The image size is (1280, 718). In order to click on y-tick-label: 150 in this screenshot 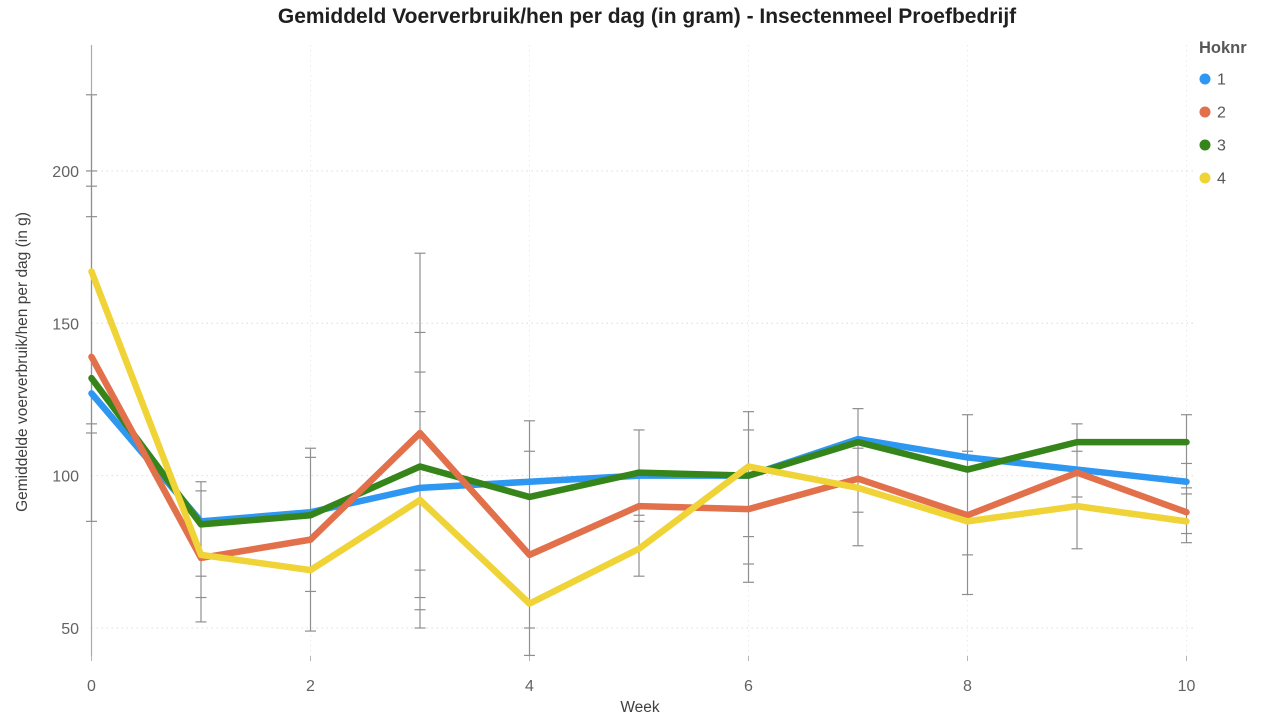, I will do `click(65, 324)`.